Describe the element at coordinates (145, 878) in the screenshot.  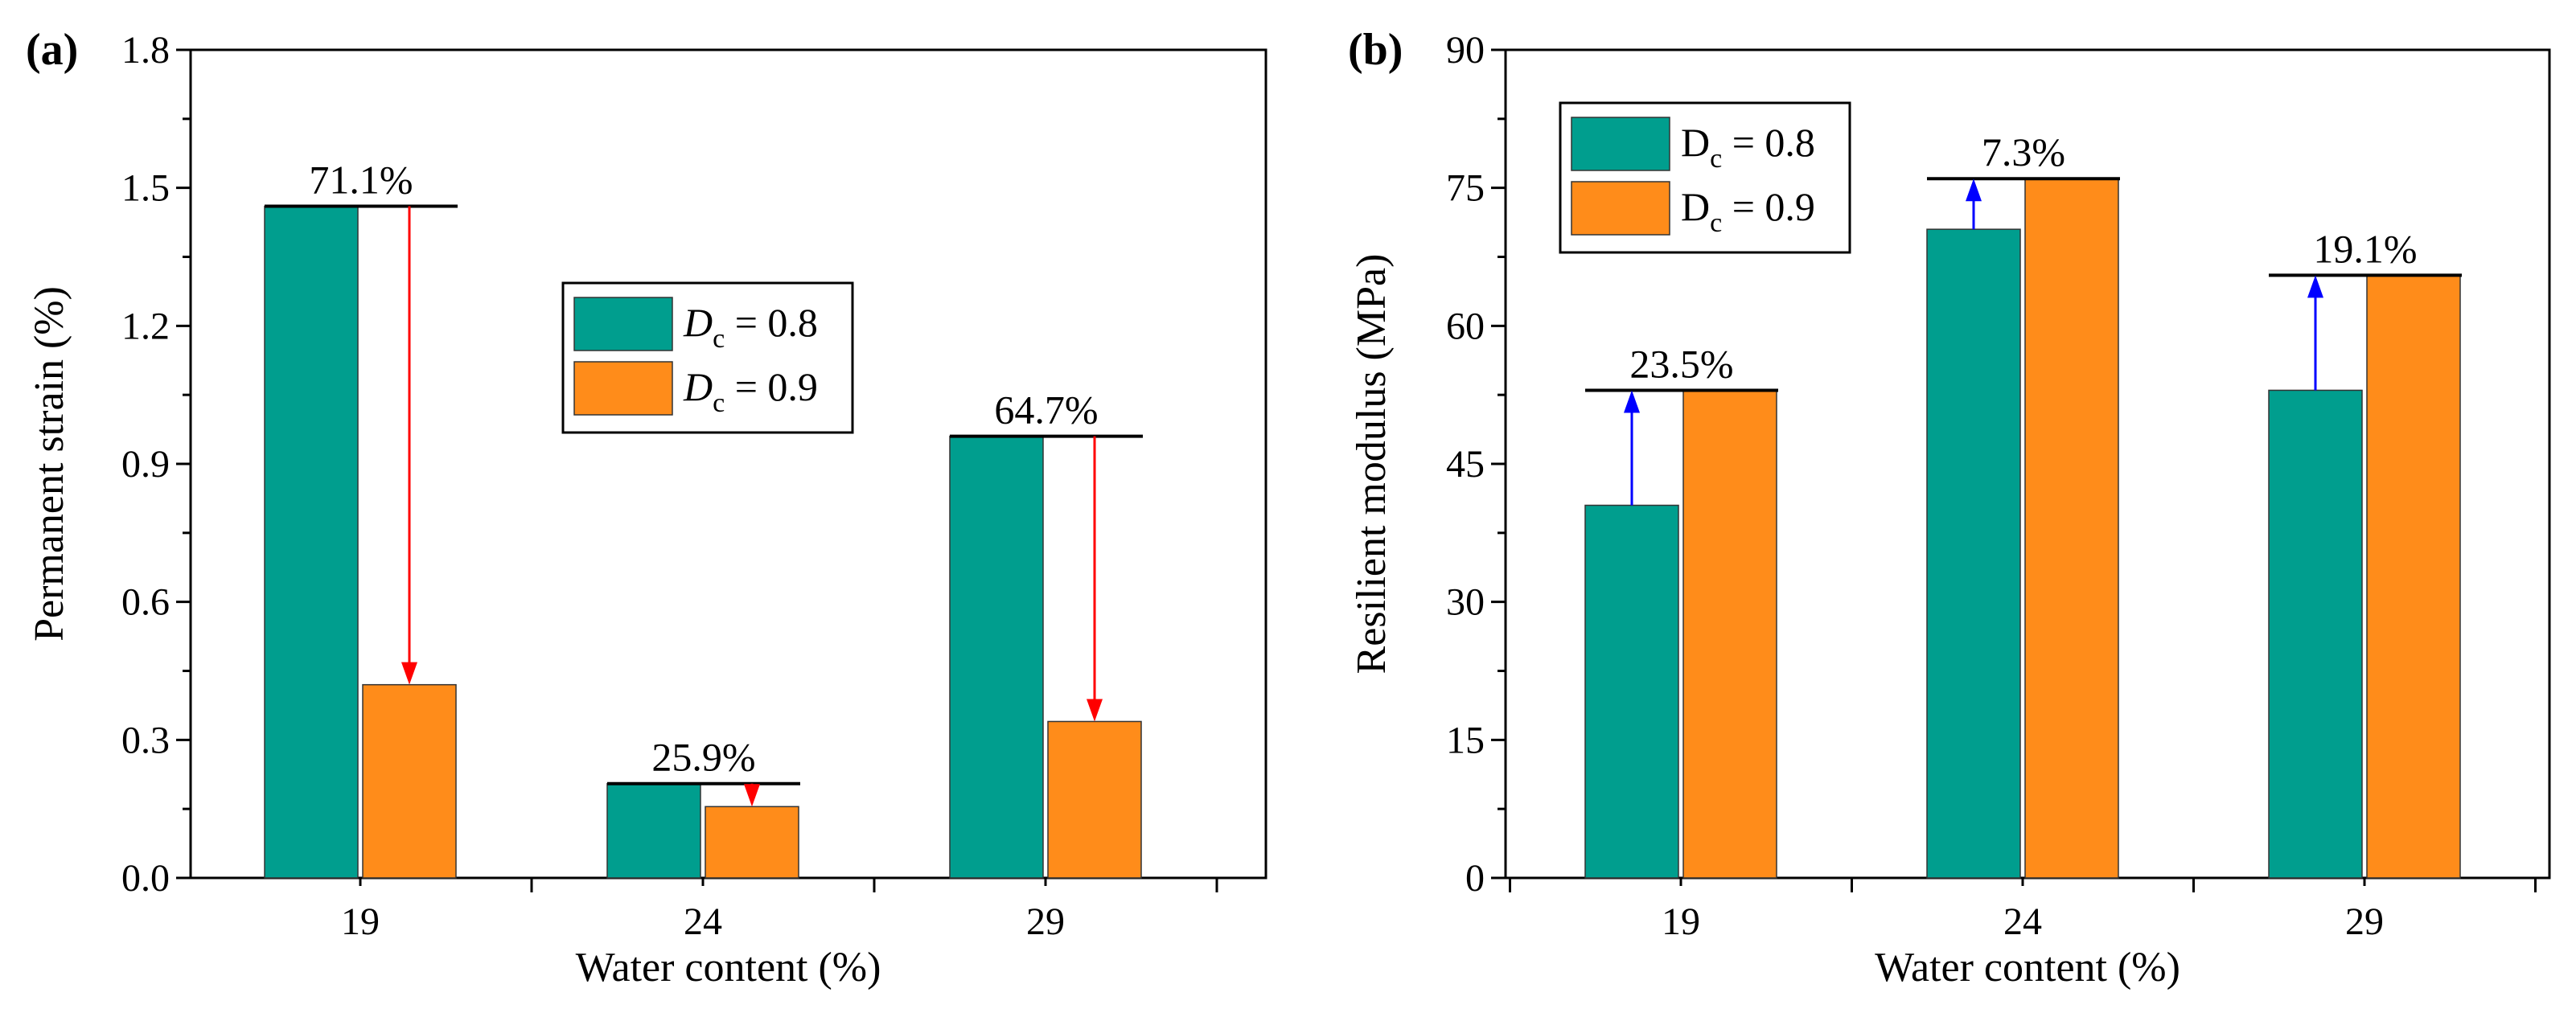
I see `y-tick-label: 0.0` at that location.